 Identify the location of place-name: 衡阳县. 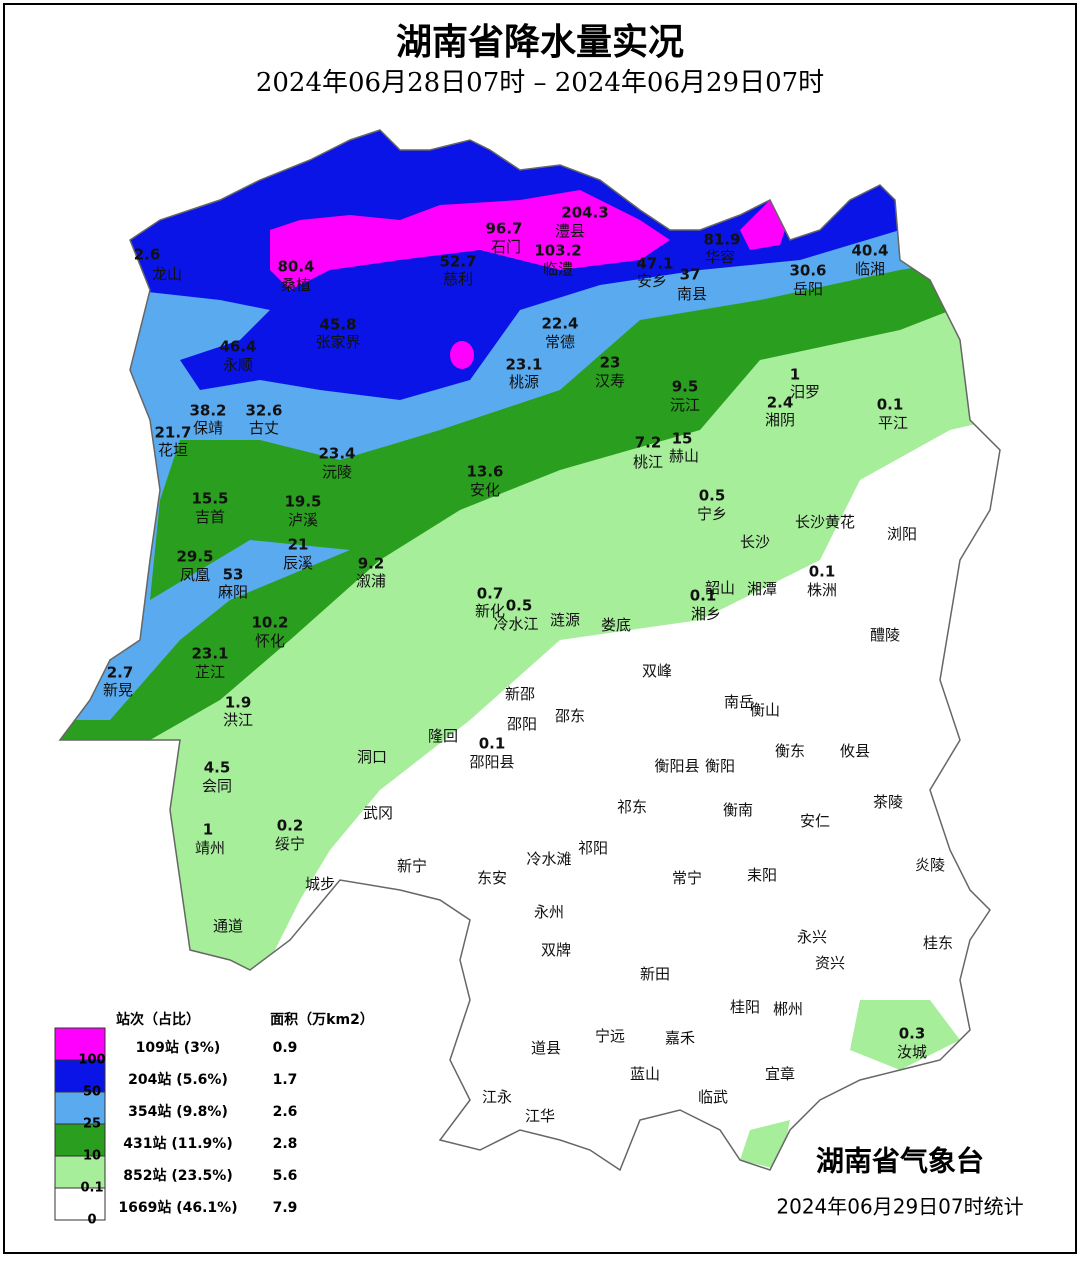
(676, 766).